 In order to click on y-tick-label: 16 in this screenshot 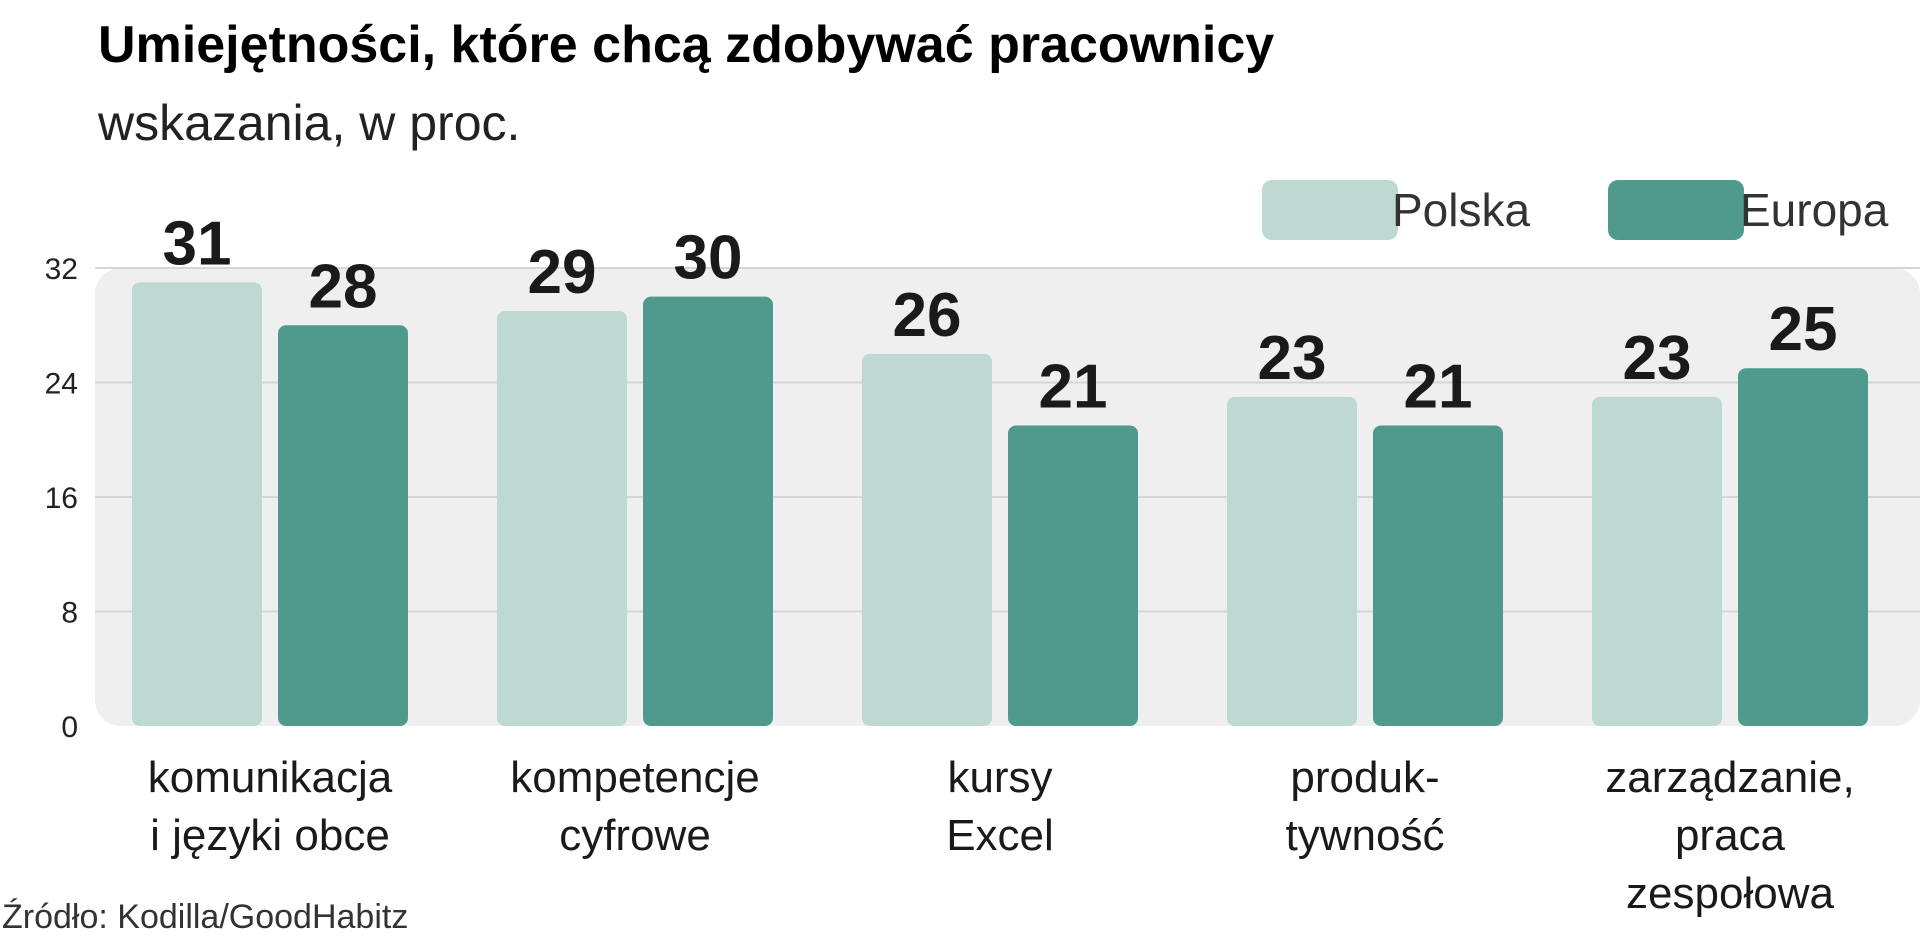, I will do `click(61, 498)`.